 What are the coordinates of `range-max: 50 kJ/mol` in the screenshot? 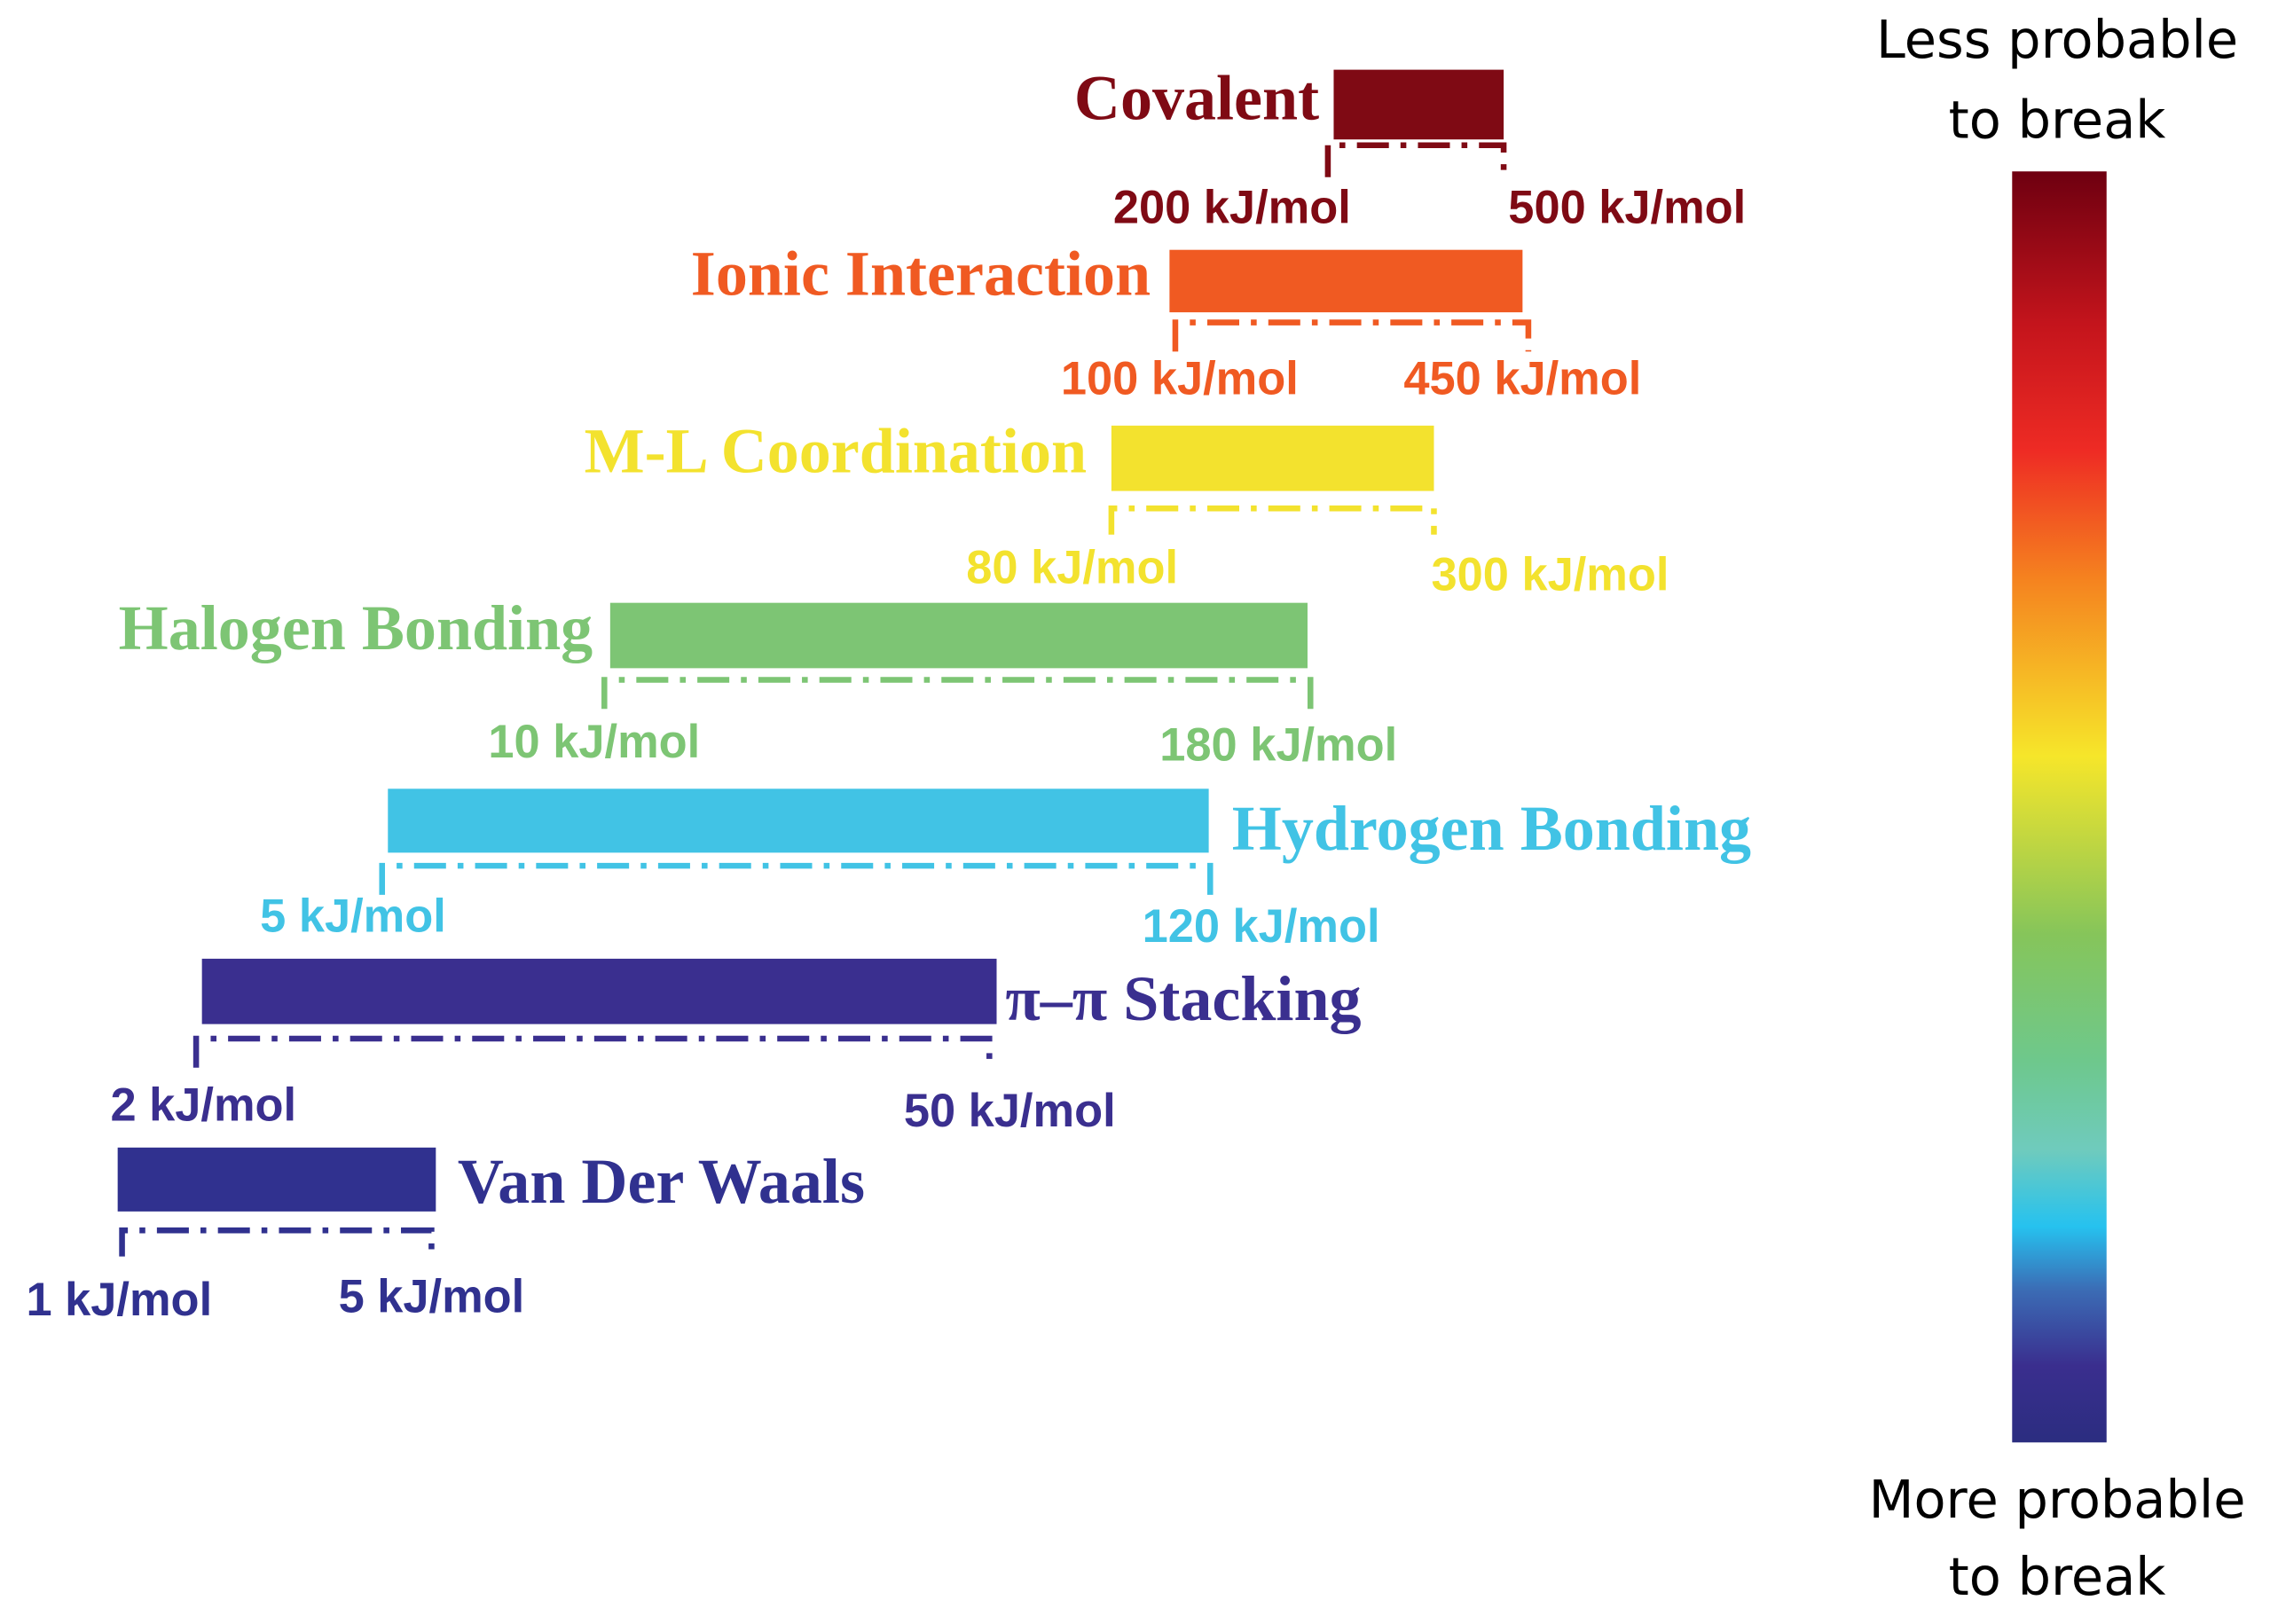 It's located at (1010, 1111).